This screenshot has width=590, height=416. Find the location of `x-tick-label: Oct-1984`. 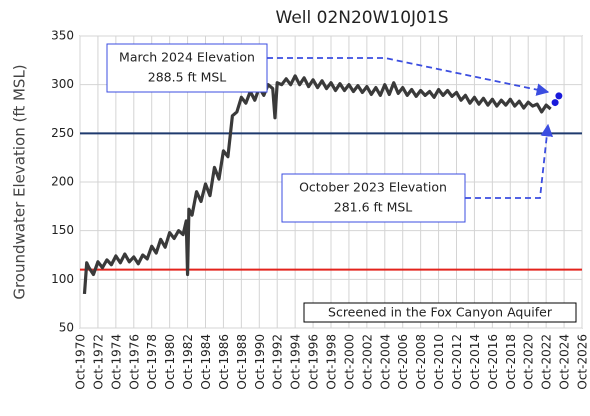

x-tick-label: Oct-1984 is located at coordinates (206, 362).